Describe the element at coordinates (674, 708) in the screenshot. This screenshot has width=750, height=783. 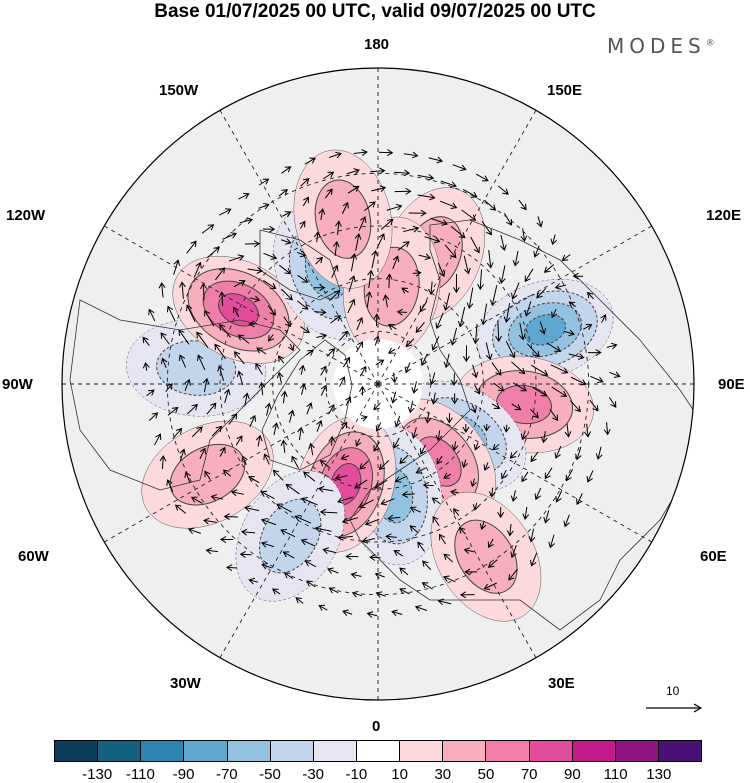
I see `reference-vector-arrow` at that location.